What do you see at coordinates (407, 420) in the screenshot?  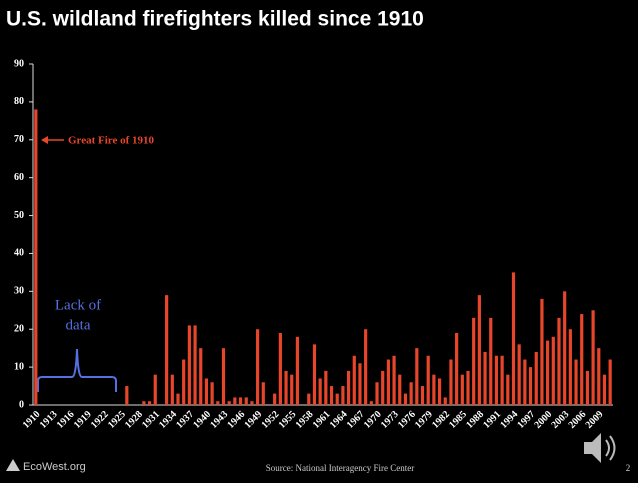 I see `x-tick-label: 1976` at bounding box center [407, 420].